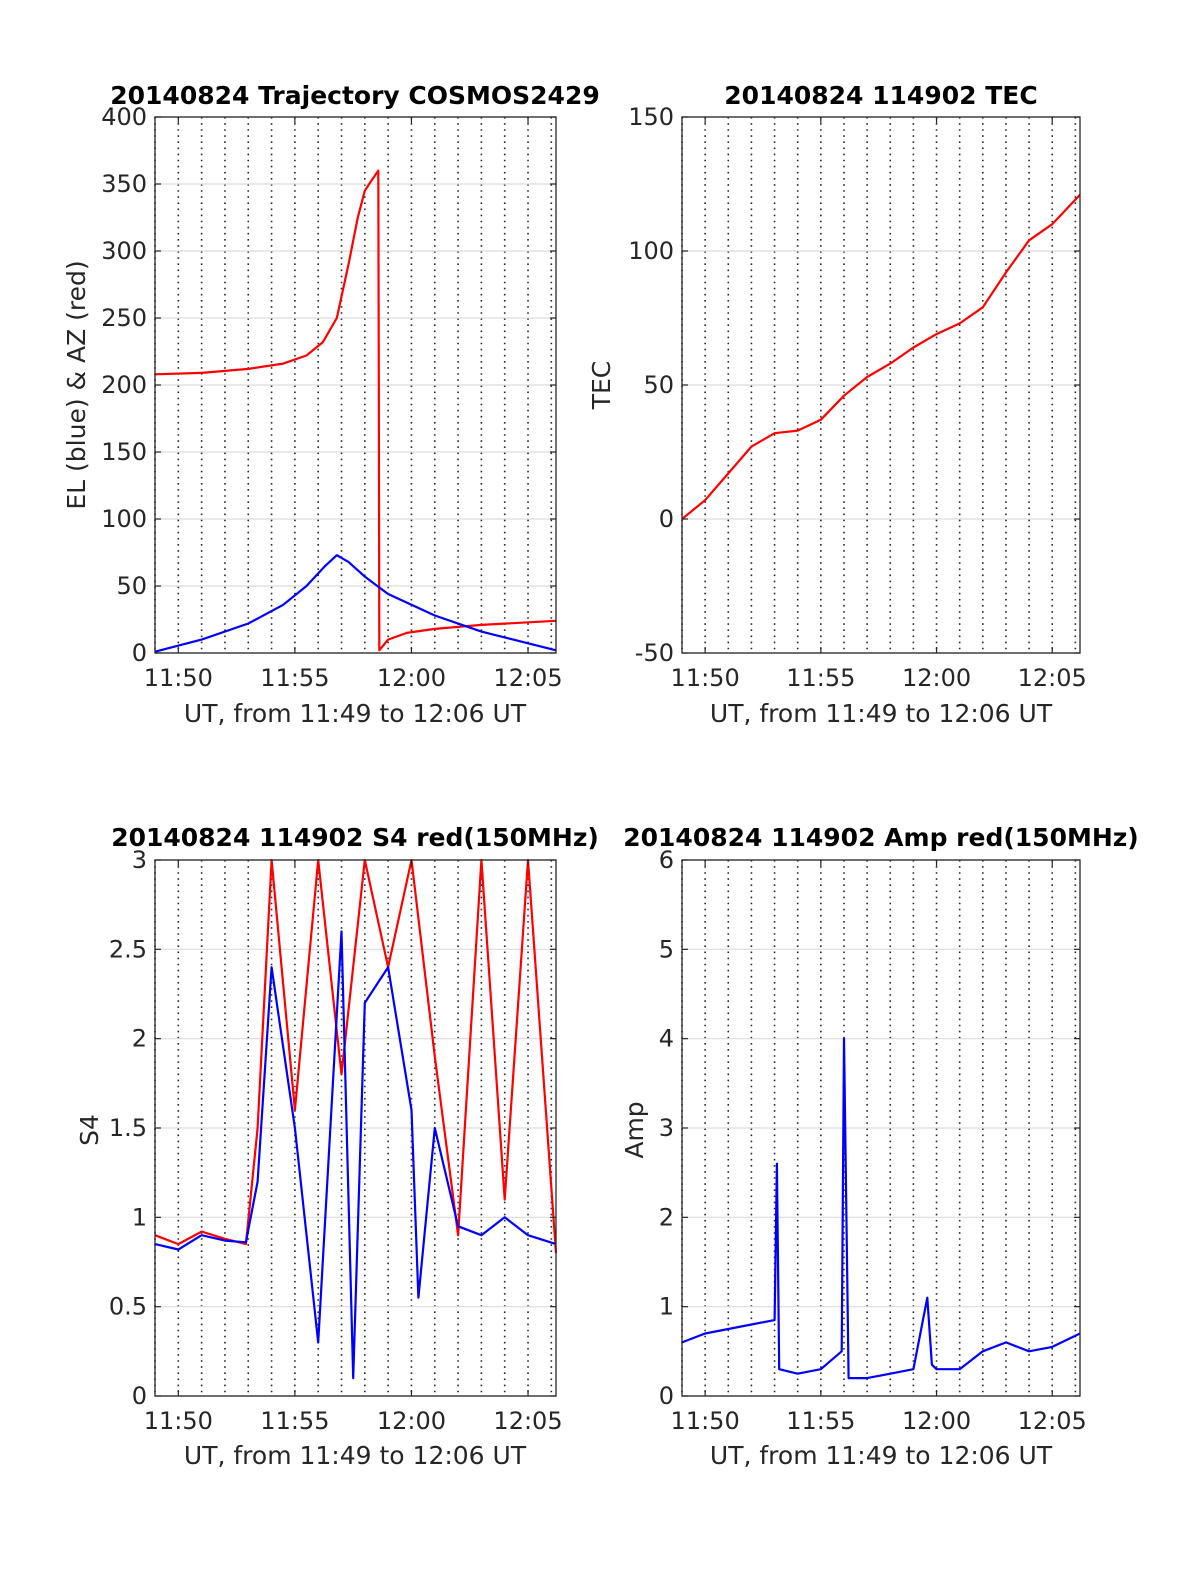 This screenshot has height=1575, width=1200. I want to click on tec-x-axis-label: UT, from 11:49 to 12:06 UT, so click(881, 713).